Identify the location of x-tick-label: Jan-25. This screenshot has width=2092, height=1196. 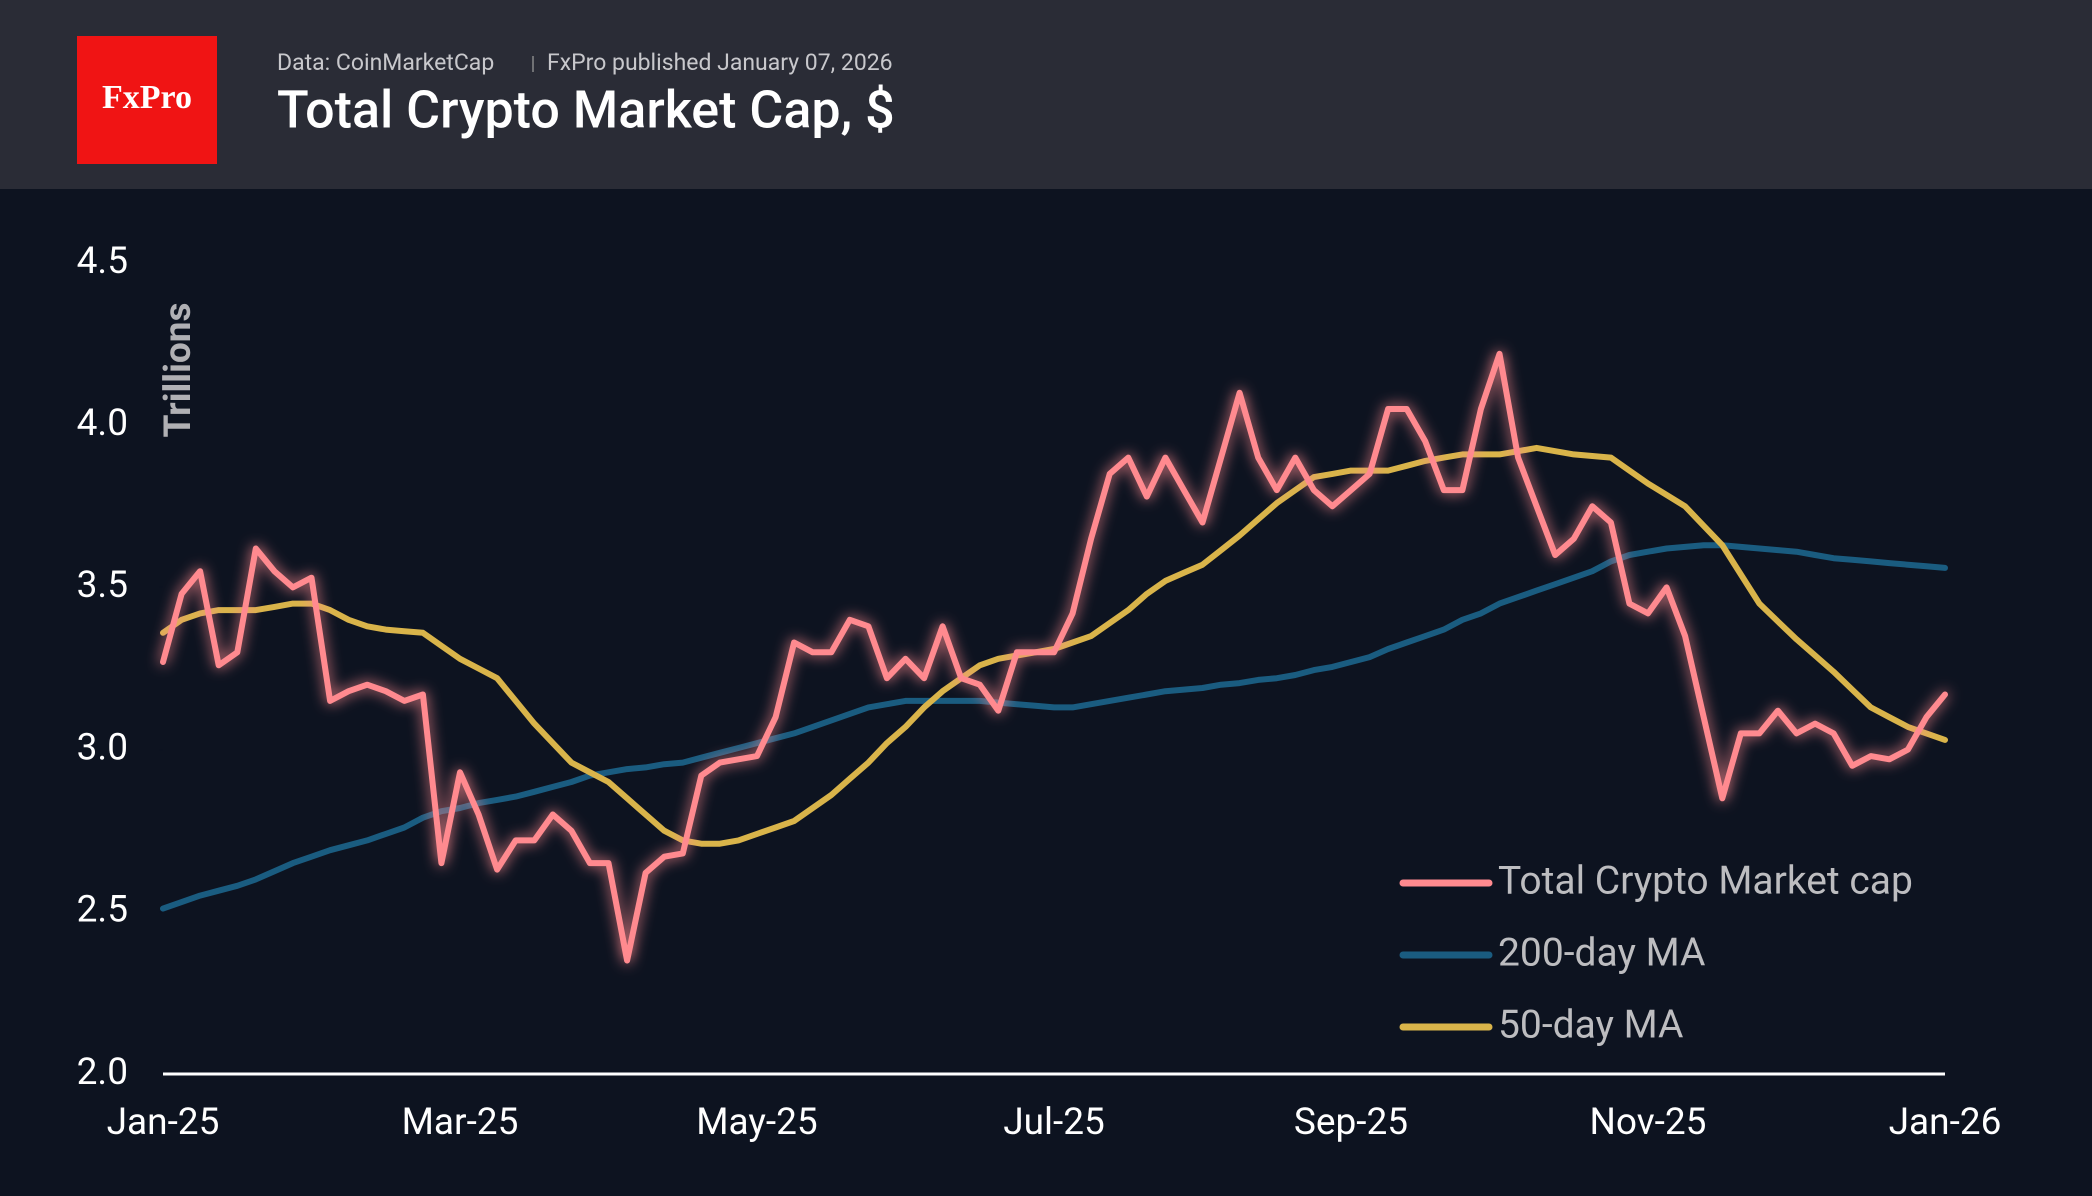
(163, 1122).